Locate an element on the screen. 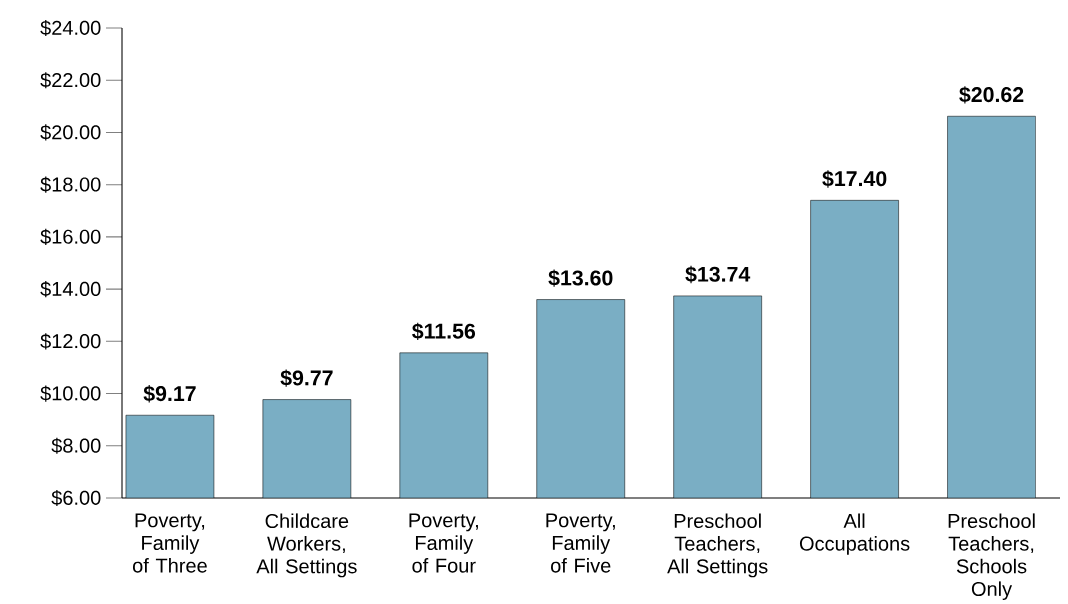 The width and height of the screenshot is (1068, 604). x-tick-label: Poverty, Family of Four is located at coordinates (443, 543).